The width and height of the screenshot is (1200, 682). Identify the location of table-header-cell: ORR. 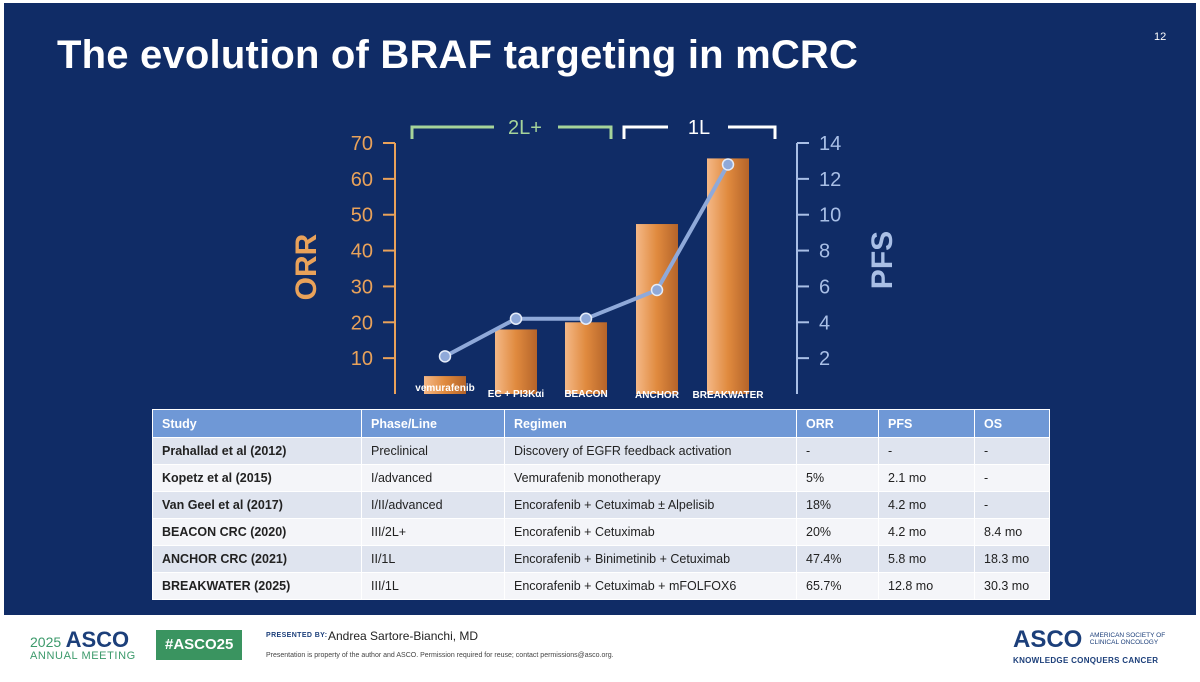
(837, 423).